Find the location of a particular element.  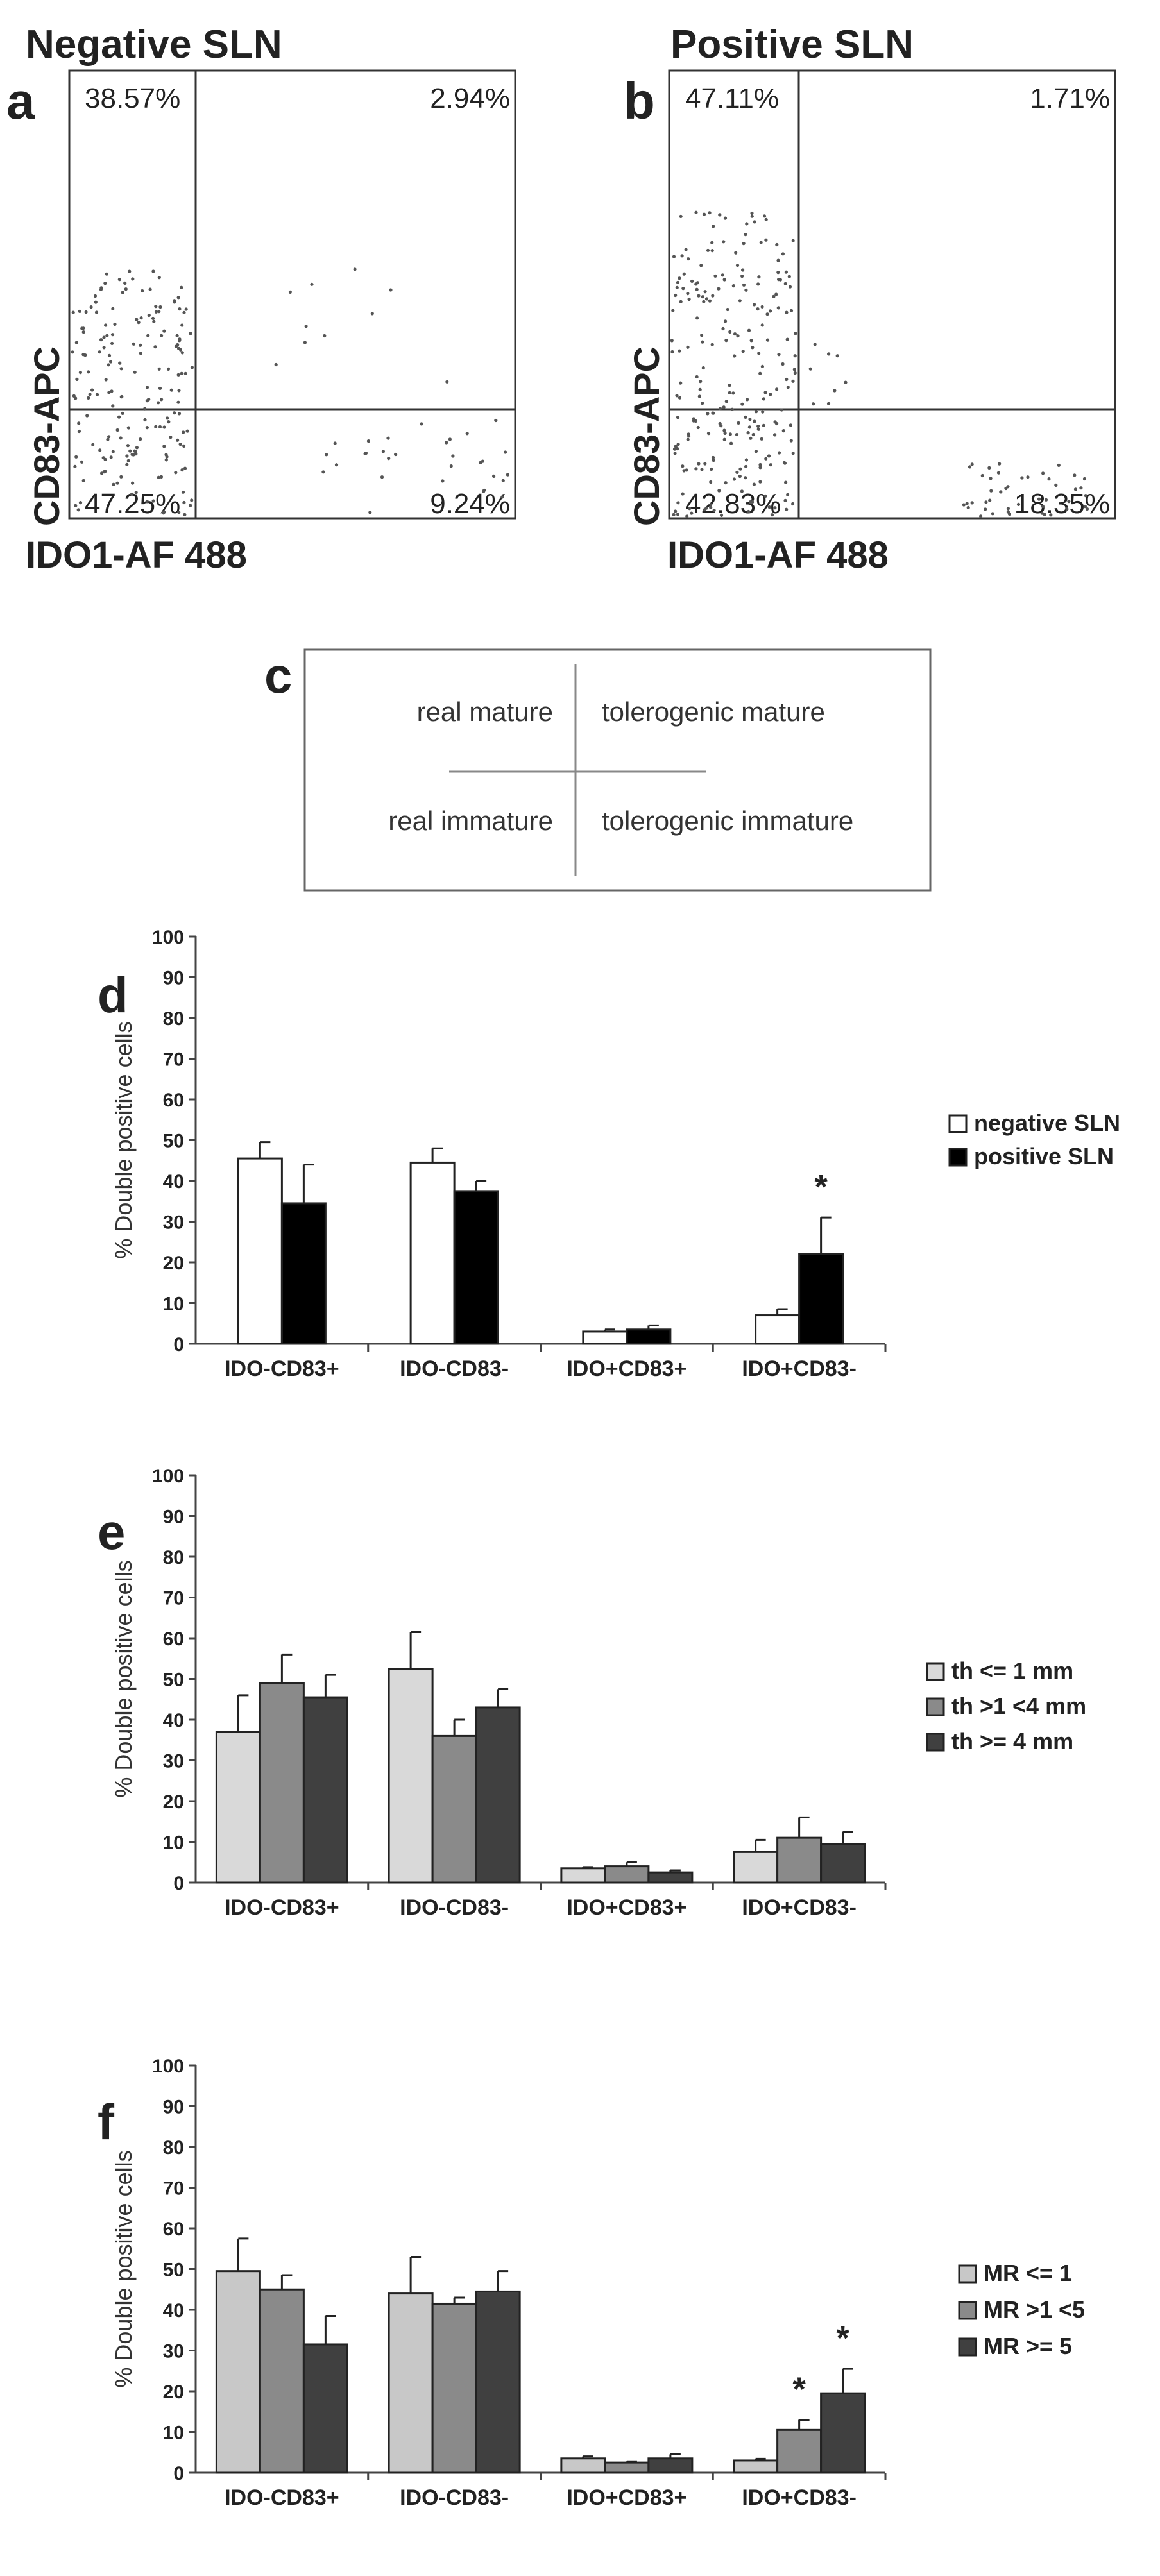

panel-f-letter: f is located at coordinates (106, 2122).